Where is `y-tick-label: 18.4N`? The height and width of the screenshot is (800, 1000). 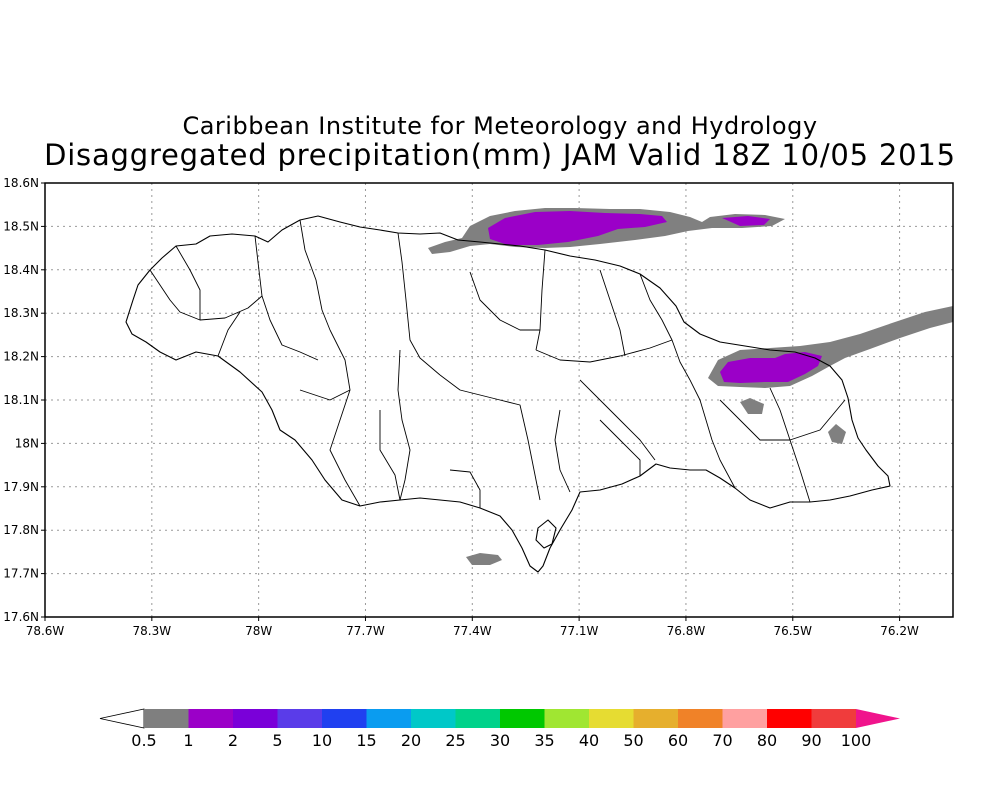 y-tick-label: 18.4N is located at coordinates (21, 270).